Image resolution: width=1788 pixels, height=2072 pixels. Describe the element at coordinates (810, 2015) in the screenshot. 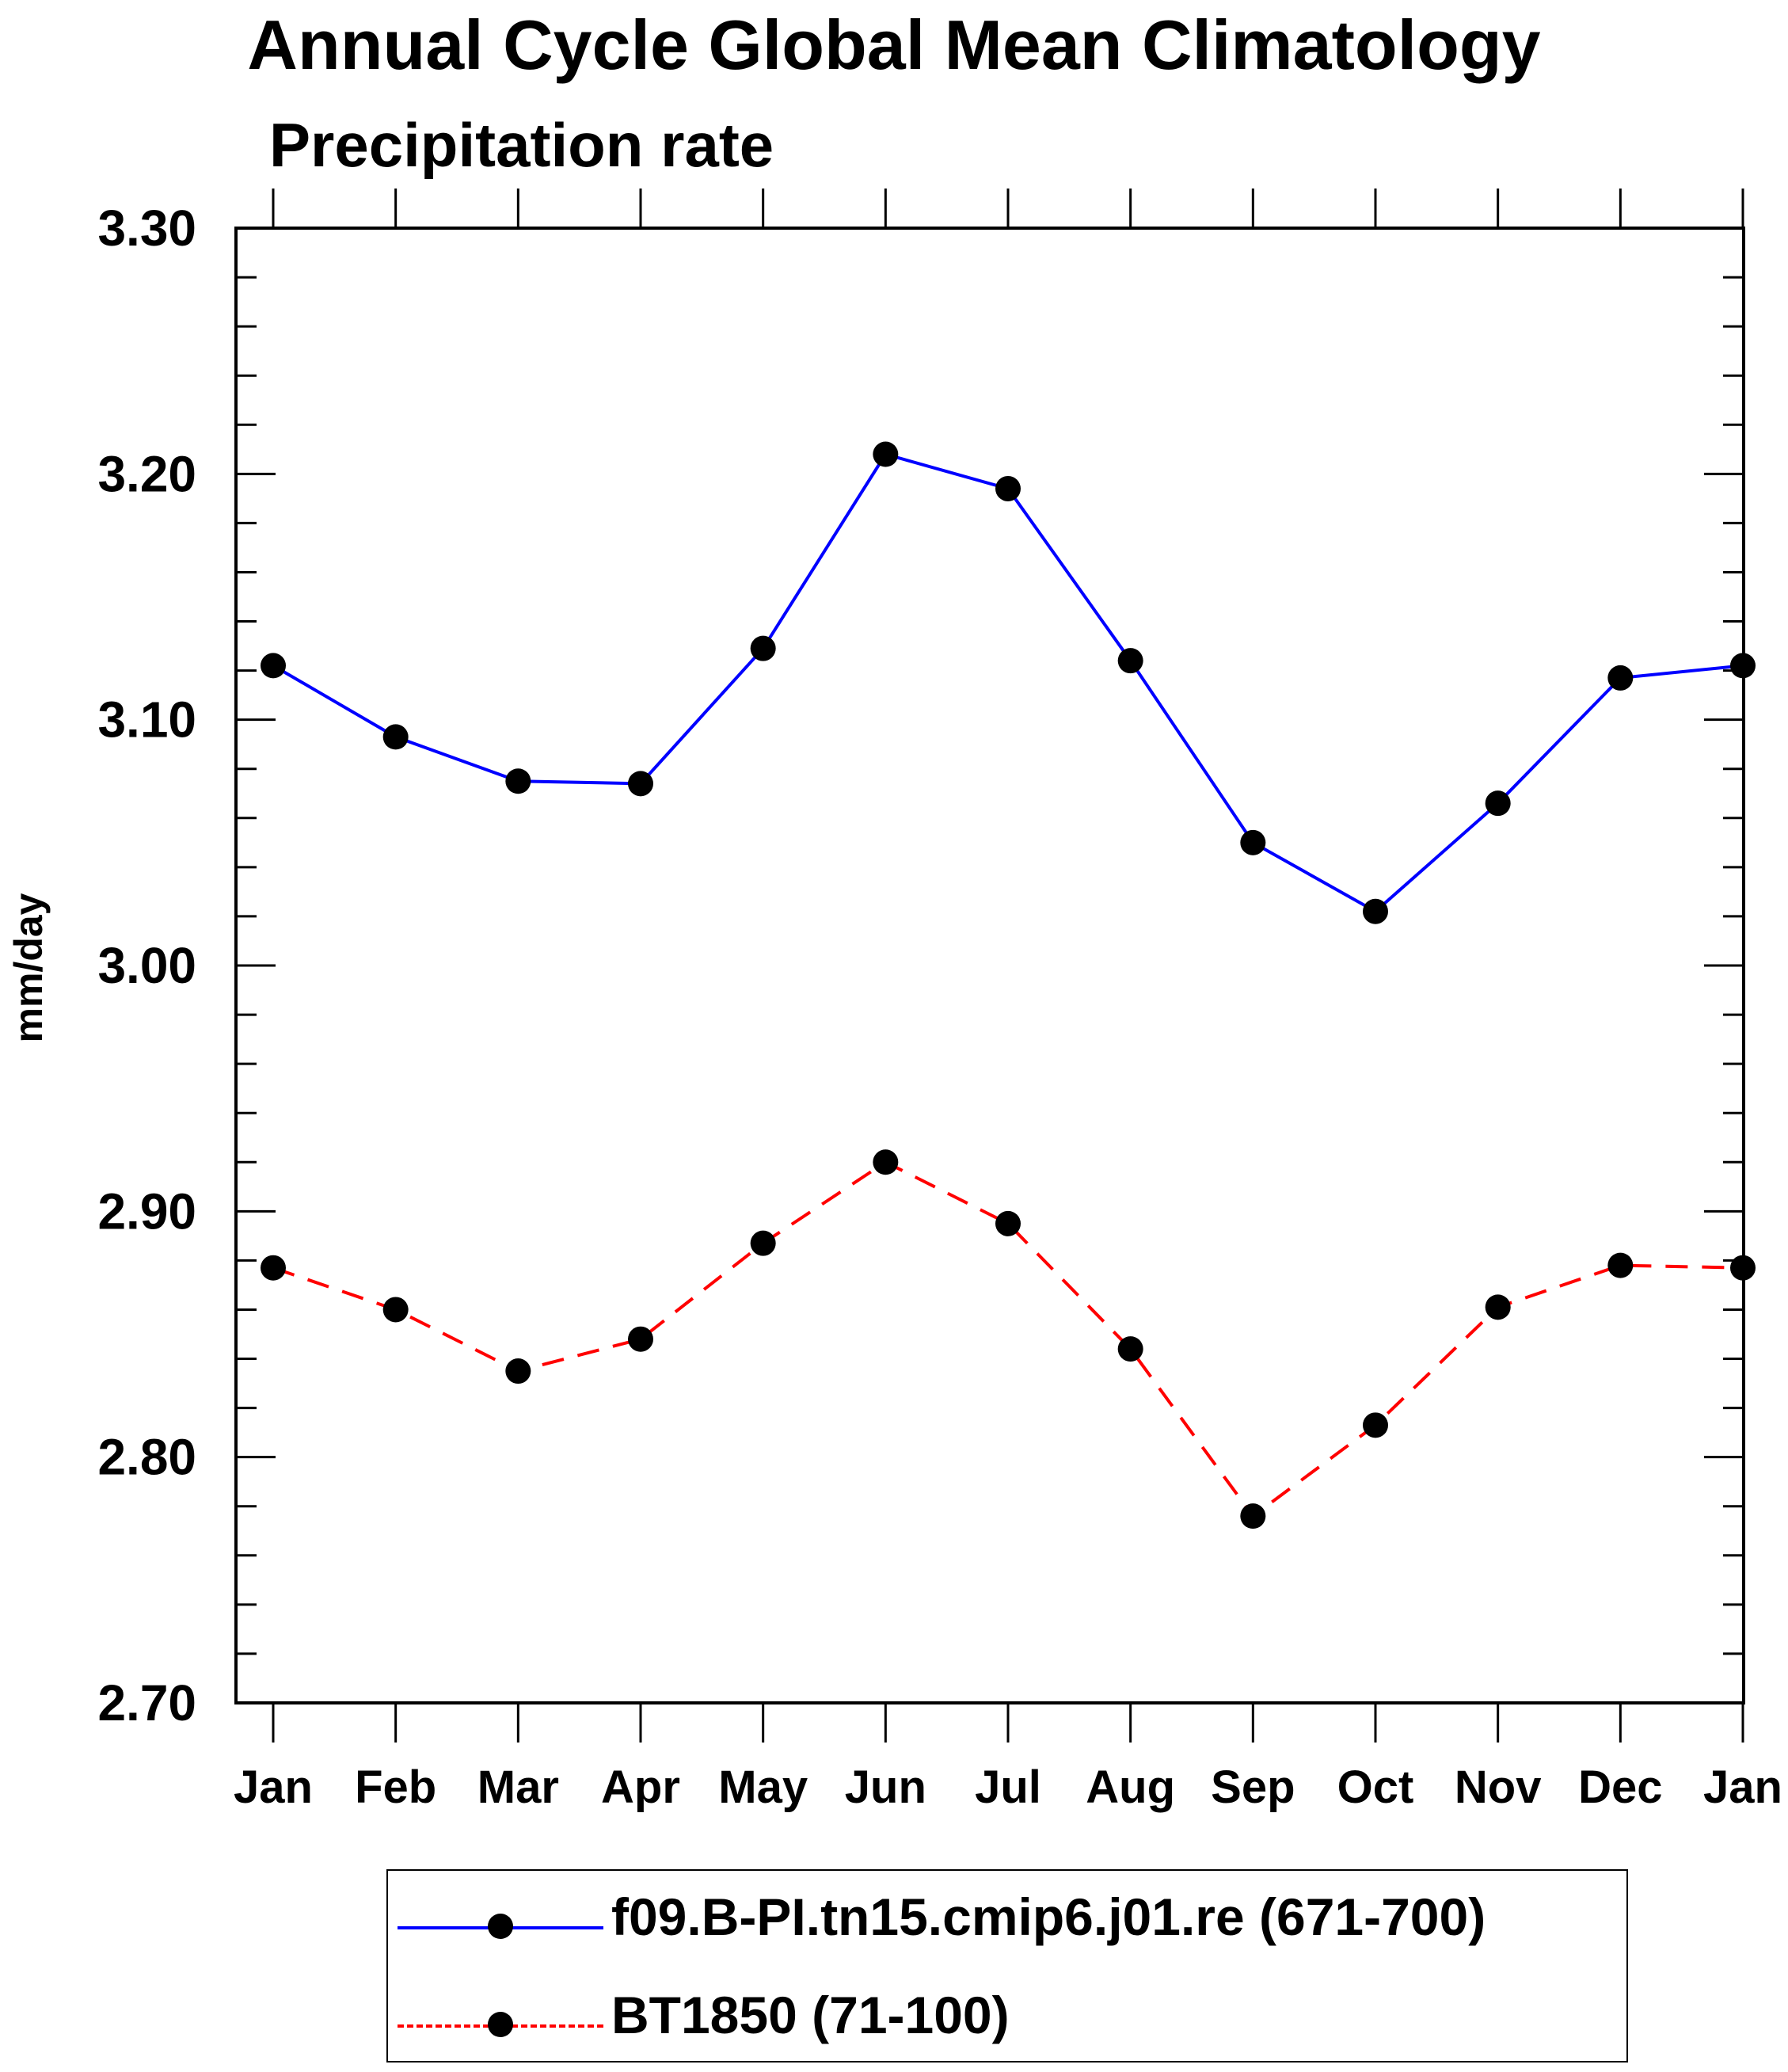

I see `legend-label-series-2: BT1850 (71-100)` at that location.